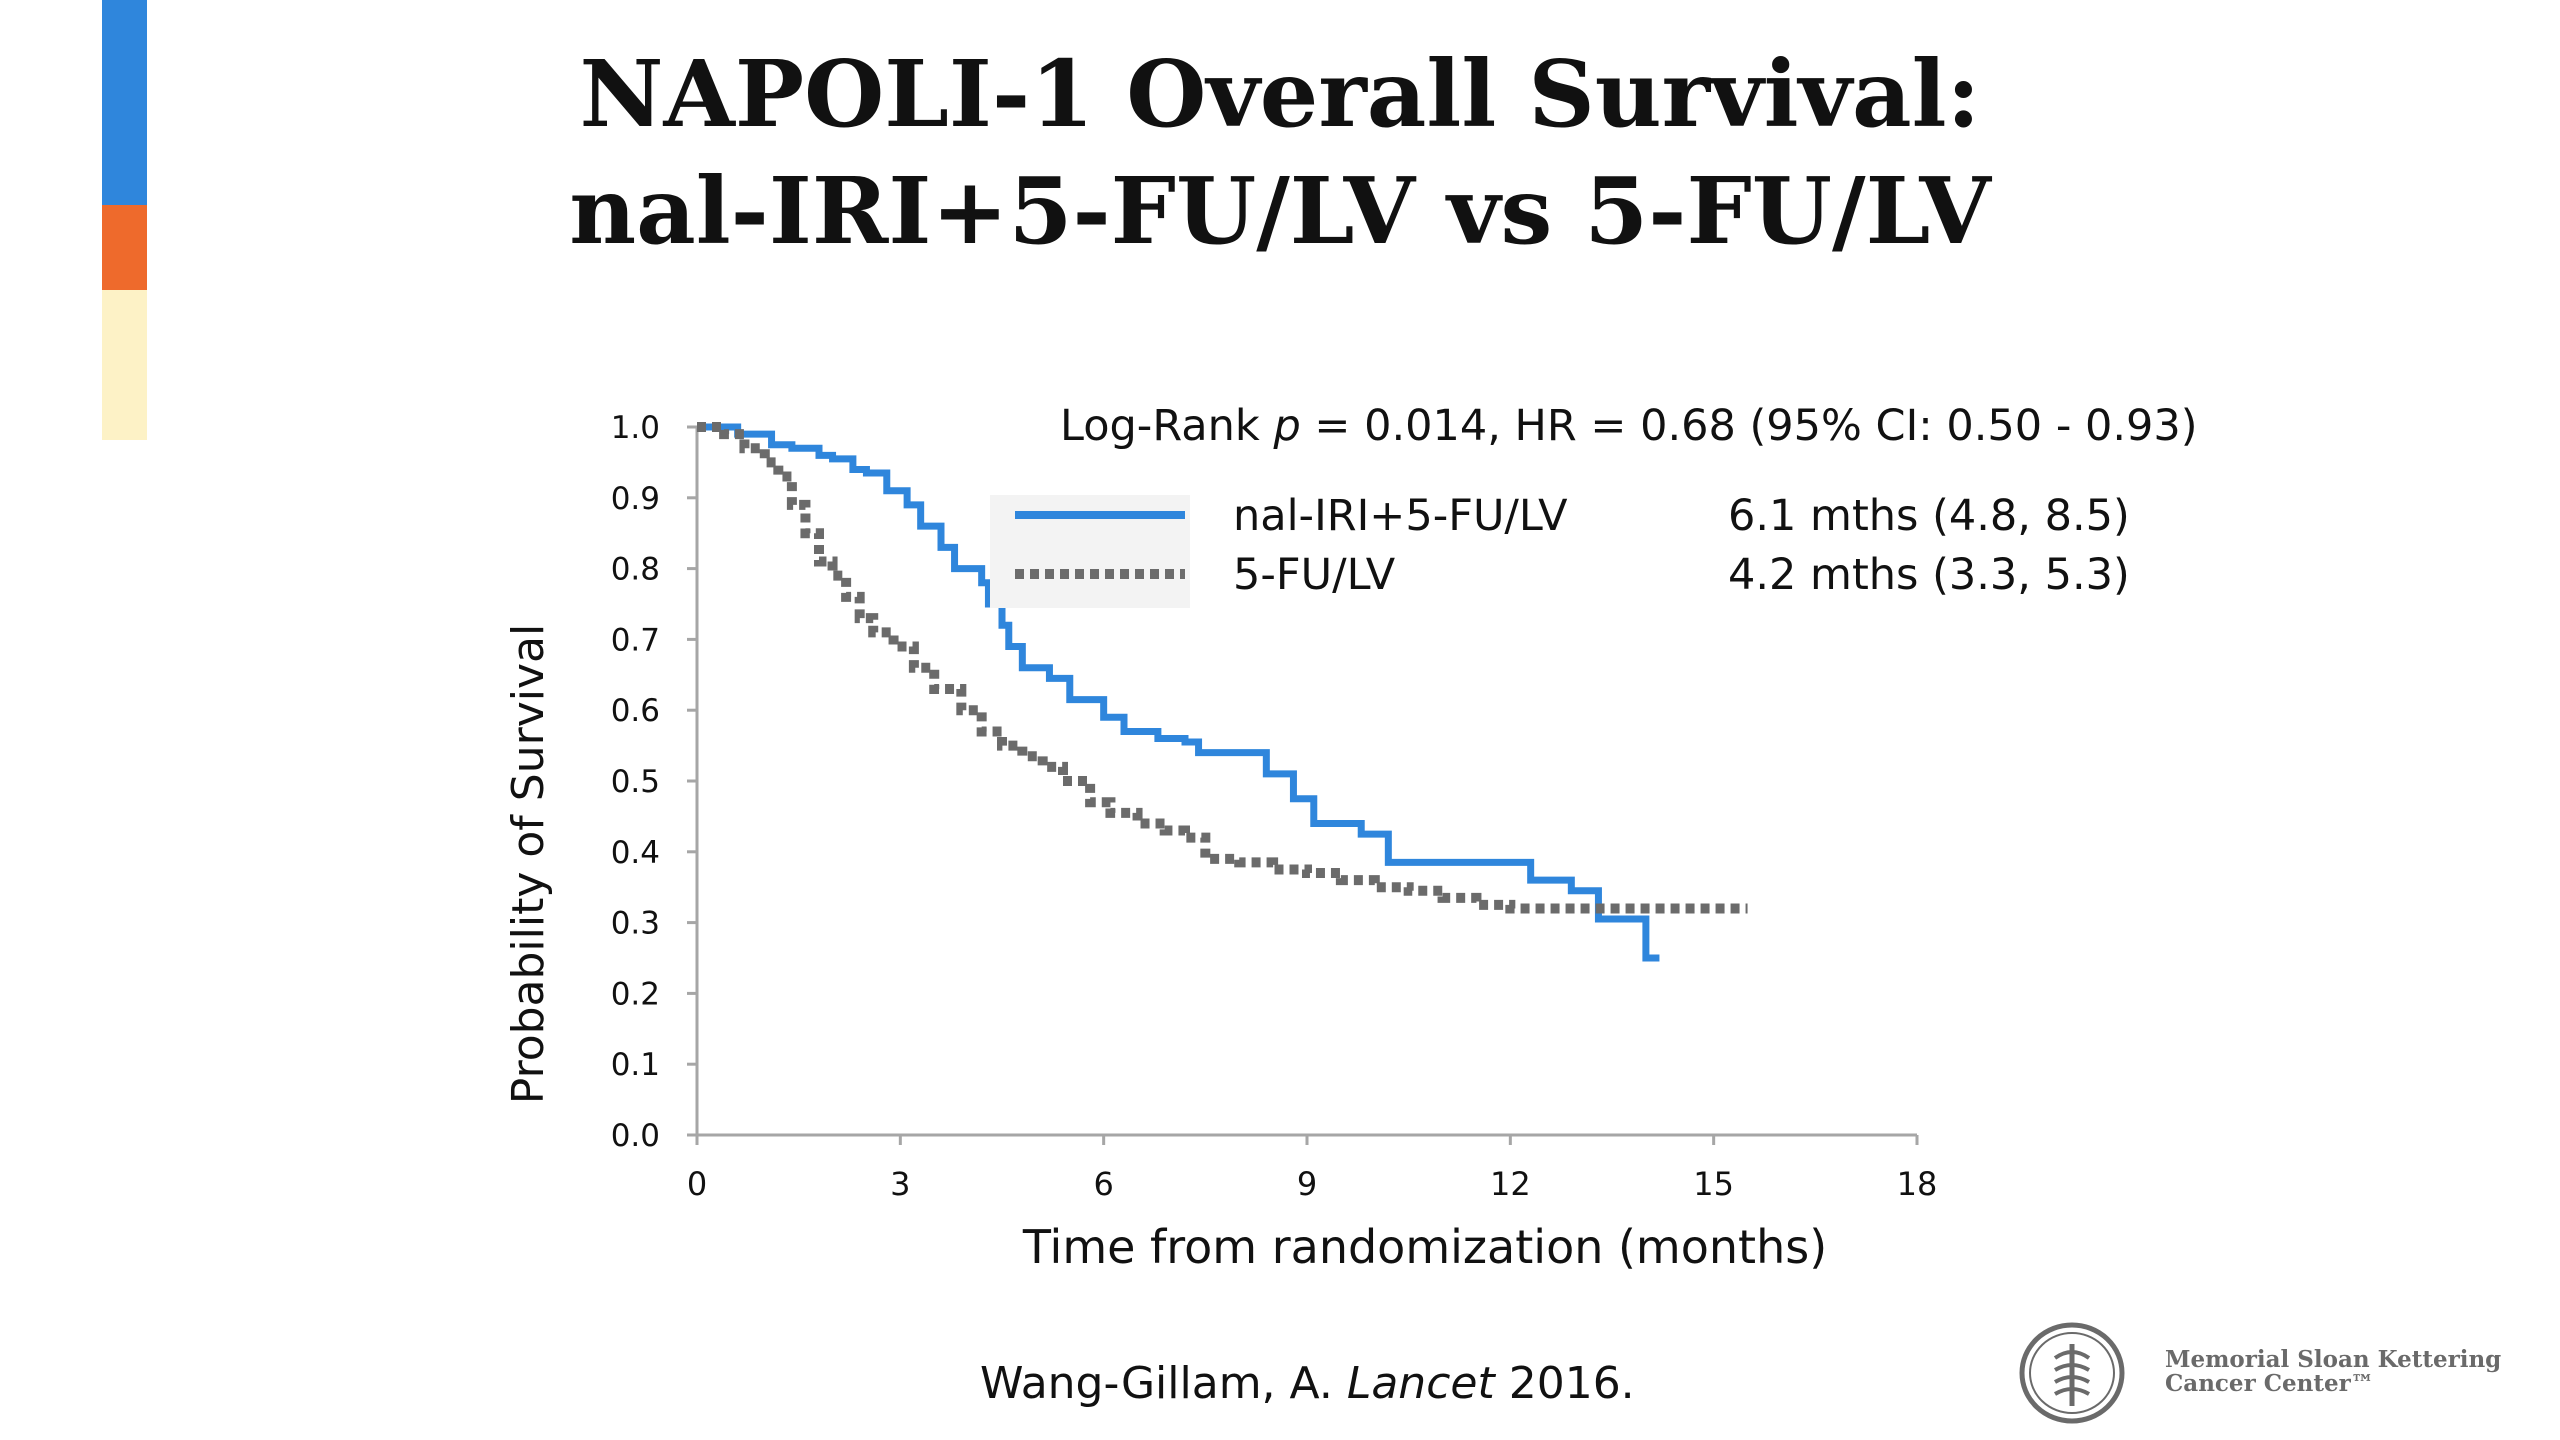  What do you see at coordinates (635, 499) in the screenshot?
I see `y-tick-label: 0.9` at bounding box center [635, 499].